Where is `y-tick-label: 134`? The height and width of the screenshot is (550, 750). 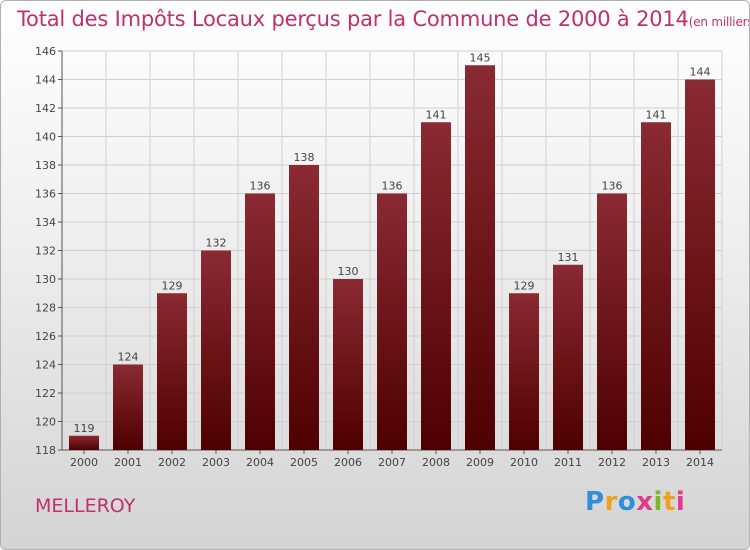 y-tick-label: 134 is located at coordinates (45, 222).